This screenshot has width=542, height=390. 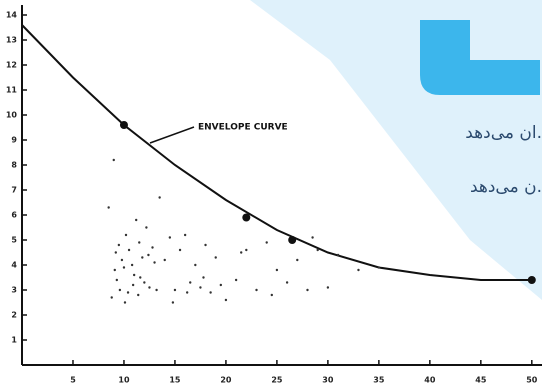 I want to click on x-tick-label: 10, so click(x=124, y=380).